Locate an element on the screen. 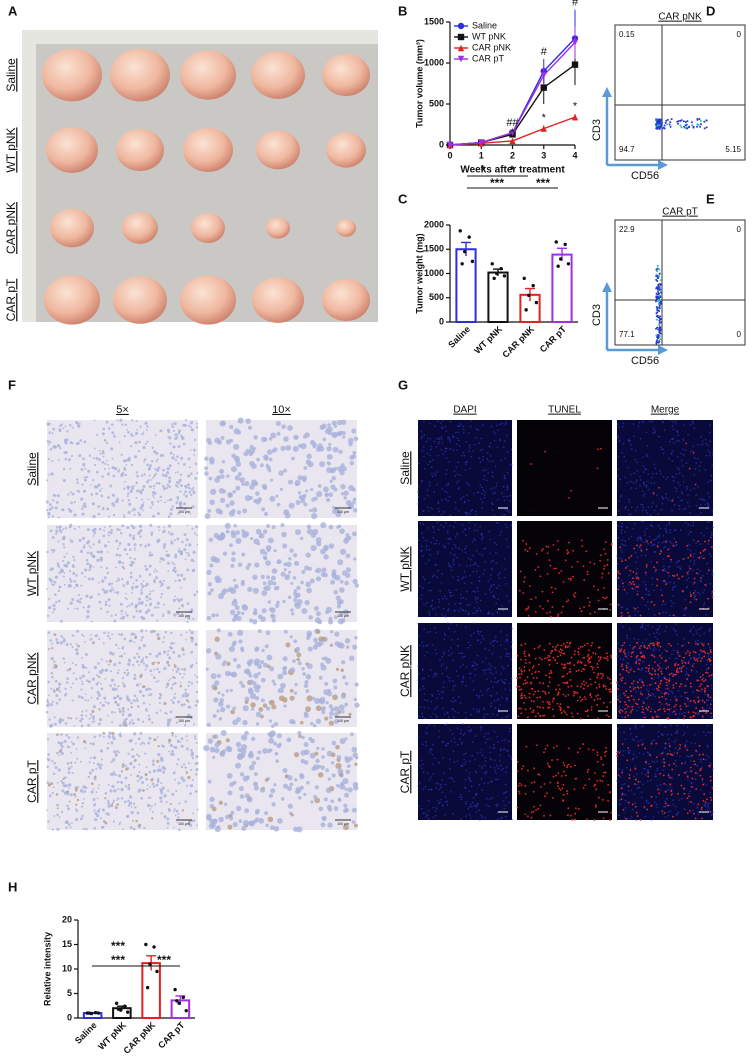 The width and height of the screenshot is (752, 1063). tumor is located at coordinates (208, 75).